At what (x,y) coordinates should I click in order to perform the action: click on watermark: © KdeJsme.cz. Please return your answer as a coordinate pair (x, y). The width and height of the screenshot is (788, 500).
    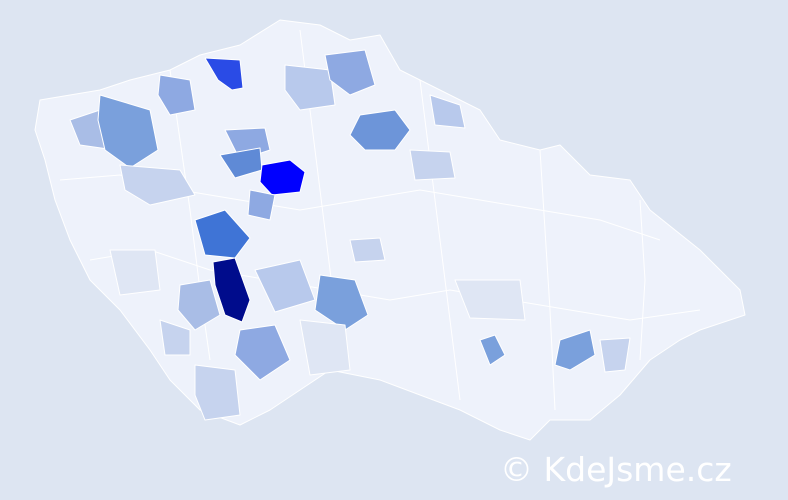
    Looking at the image, I should click on (616, 469).